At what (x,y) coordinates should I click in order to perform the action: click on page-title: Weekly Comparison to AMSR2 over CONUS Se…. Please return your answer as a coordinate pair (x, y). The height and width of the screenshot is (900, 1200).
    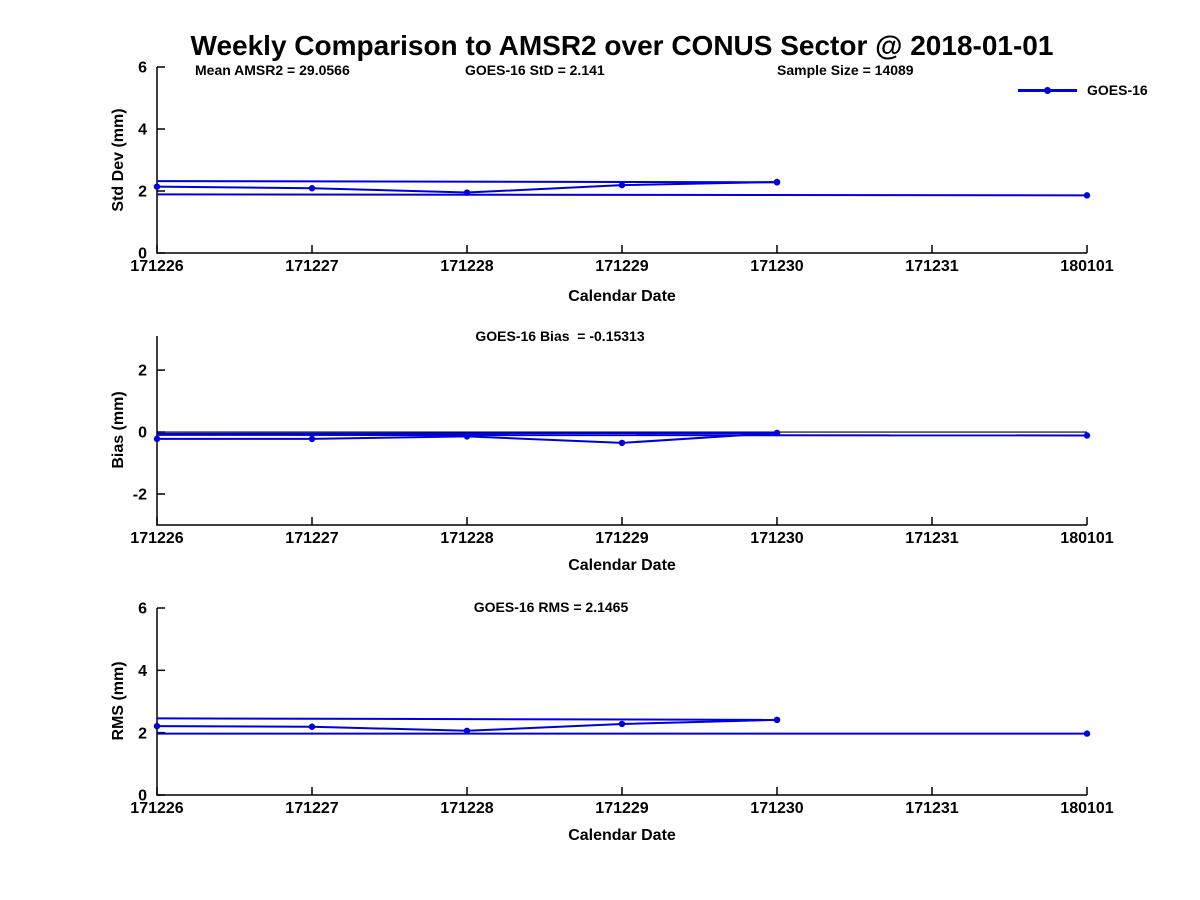
    Looking at the image, I should click on (622, 45).